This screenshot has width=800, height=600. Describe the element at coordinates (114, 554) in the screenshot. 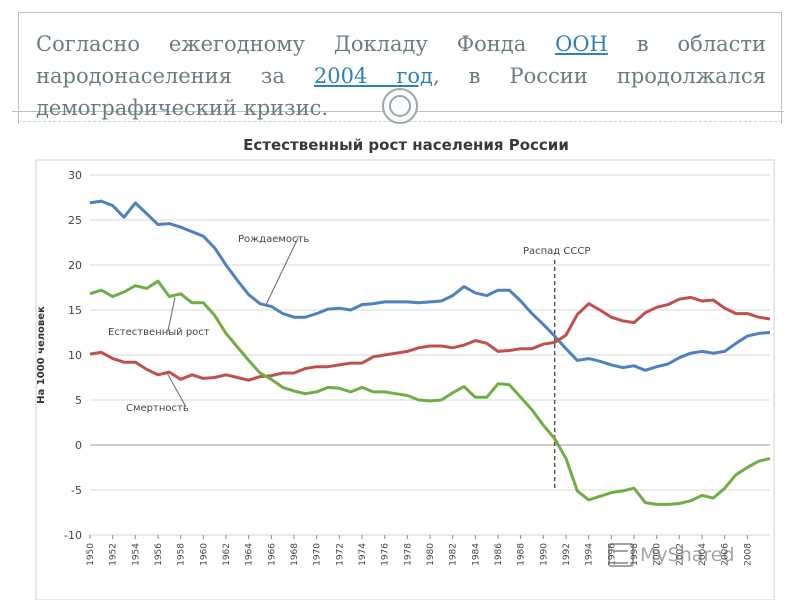

I see `x-tick-label: 1952` at that location.